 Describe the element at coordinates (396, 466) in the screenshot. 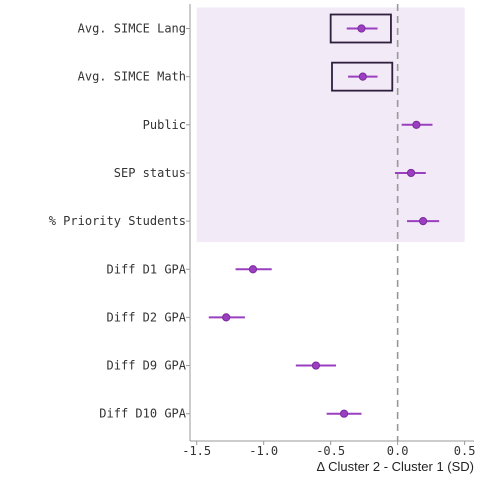

I see `x-axis-title: Δ Cluster 2 - Cluster 1 (SD)` at that location.